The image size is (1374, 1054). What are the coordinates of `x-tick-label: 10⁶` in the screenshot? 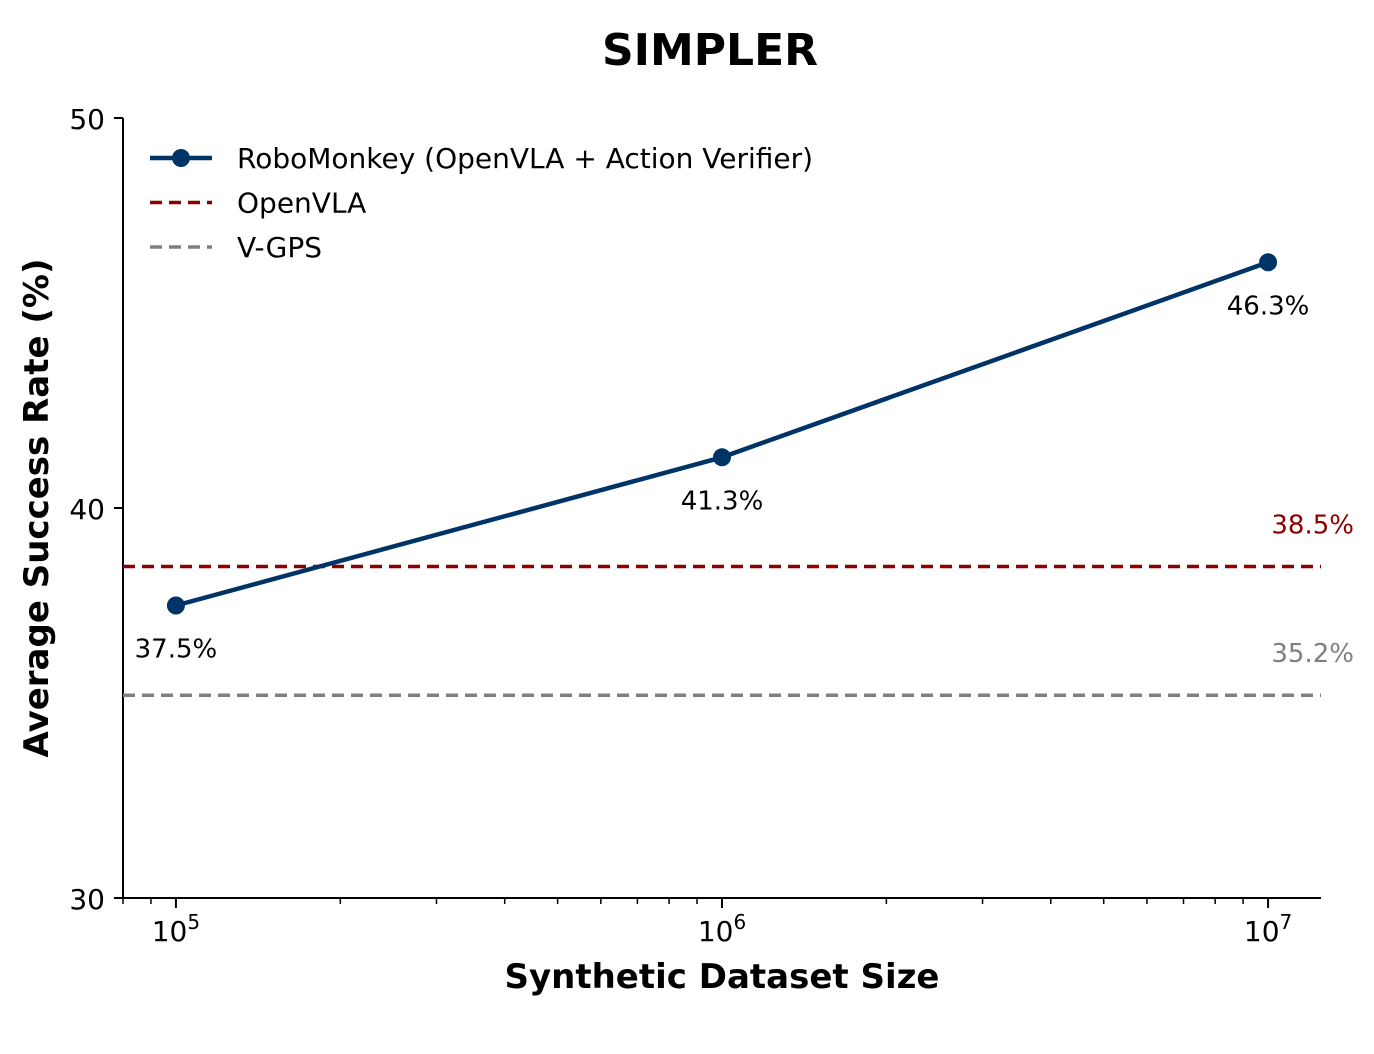 It's located at (722, 929).